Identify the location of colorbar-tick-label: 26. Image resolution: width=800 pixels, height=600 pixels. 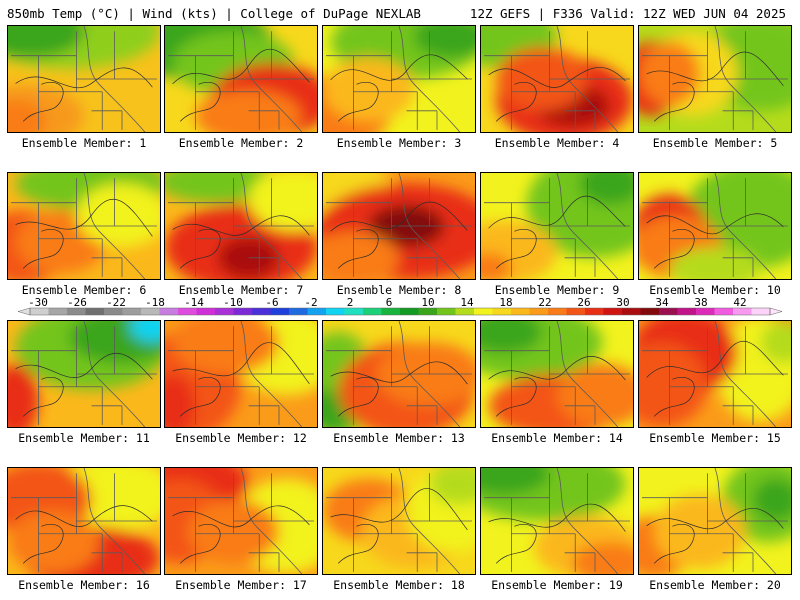
(583, 302).